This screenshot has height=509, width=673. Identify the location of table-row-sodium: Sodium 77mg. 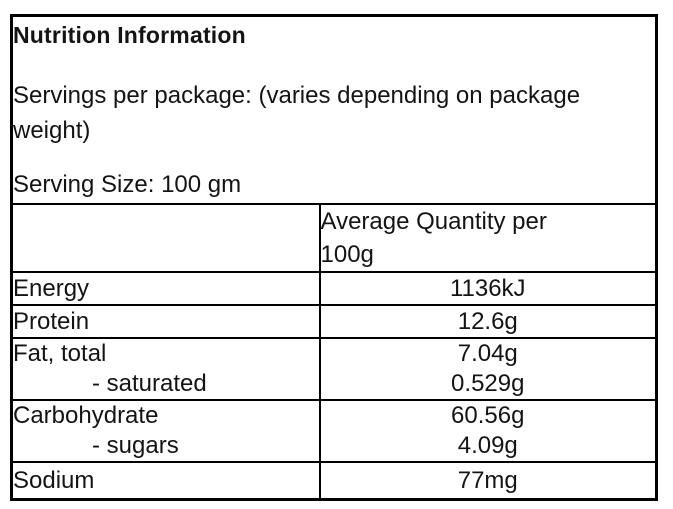
(334, 481).